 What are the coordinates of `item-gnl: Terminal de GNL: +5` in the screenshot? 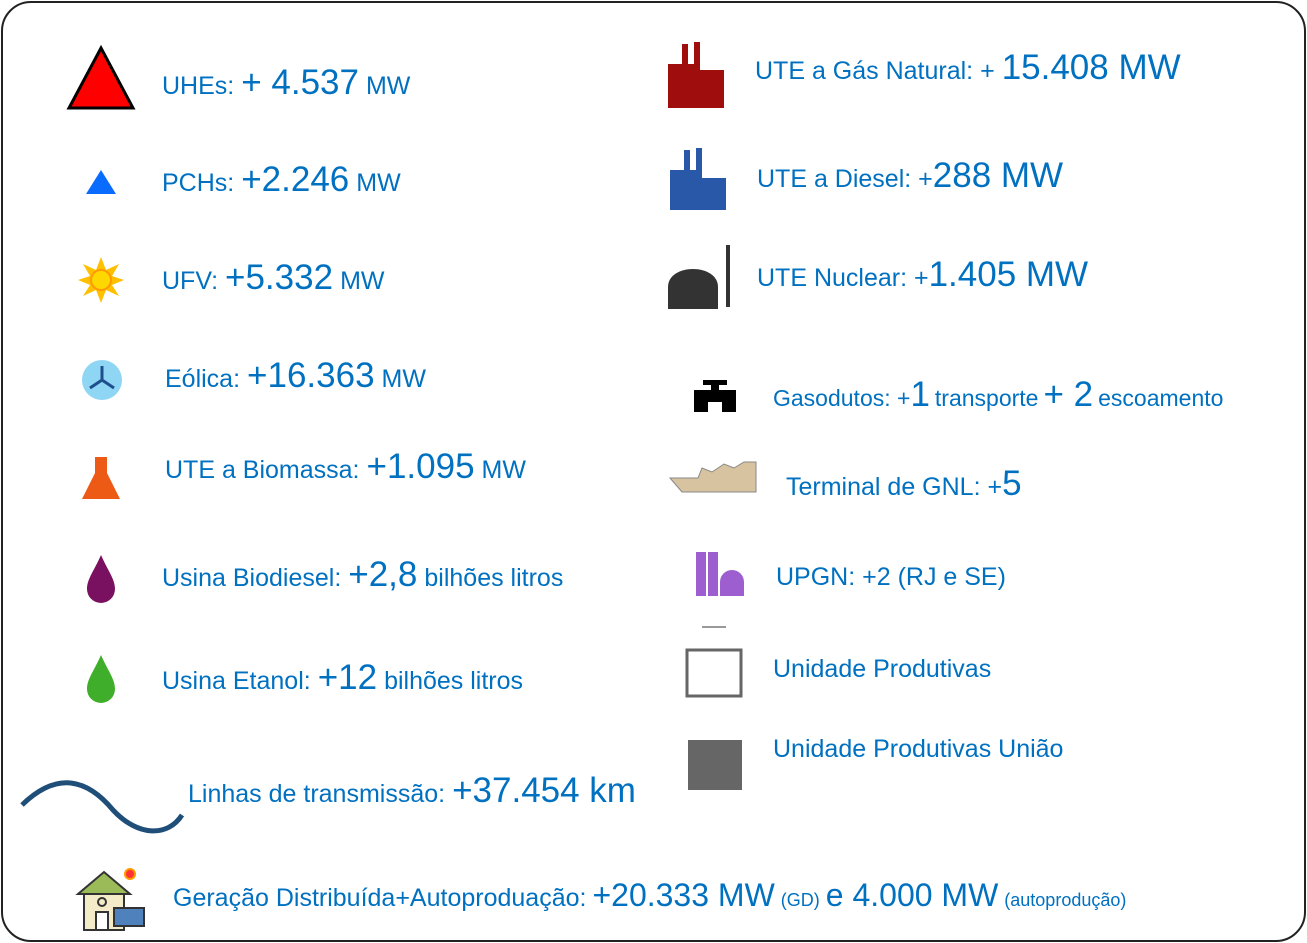 It's located at (904, 484).